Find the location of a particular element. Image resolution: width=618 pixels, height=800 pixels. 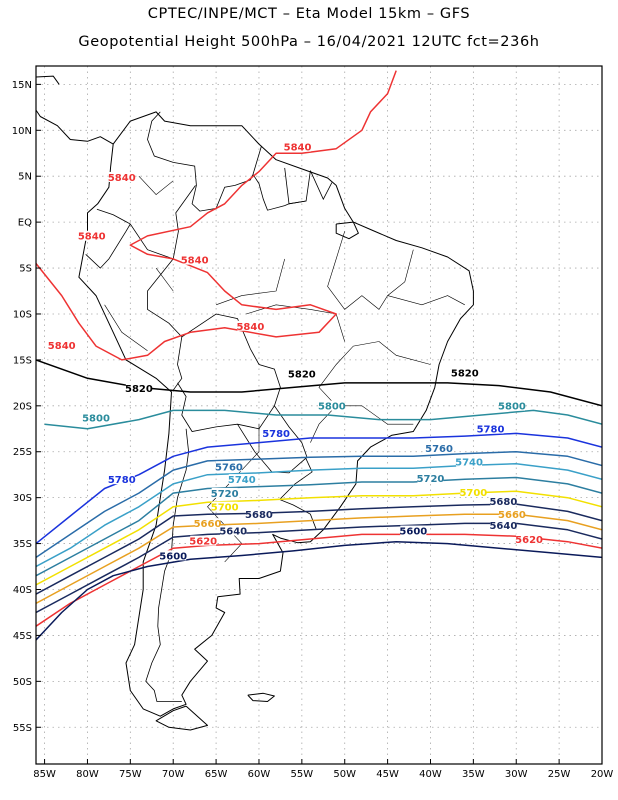

lon-tick-label: 50W is located at coordinates (344, 774).